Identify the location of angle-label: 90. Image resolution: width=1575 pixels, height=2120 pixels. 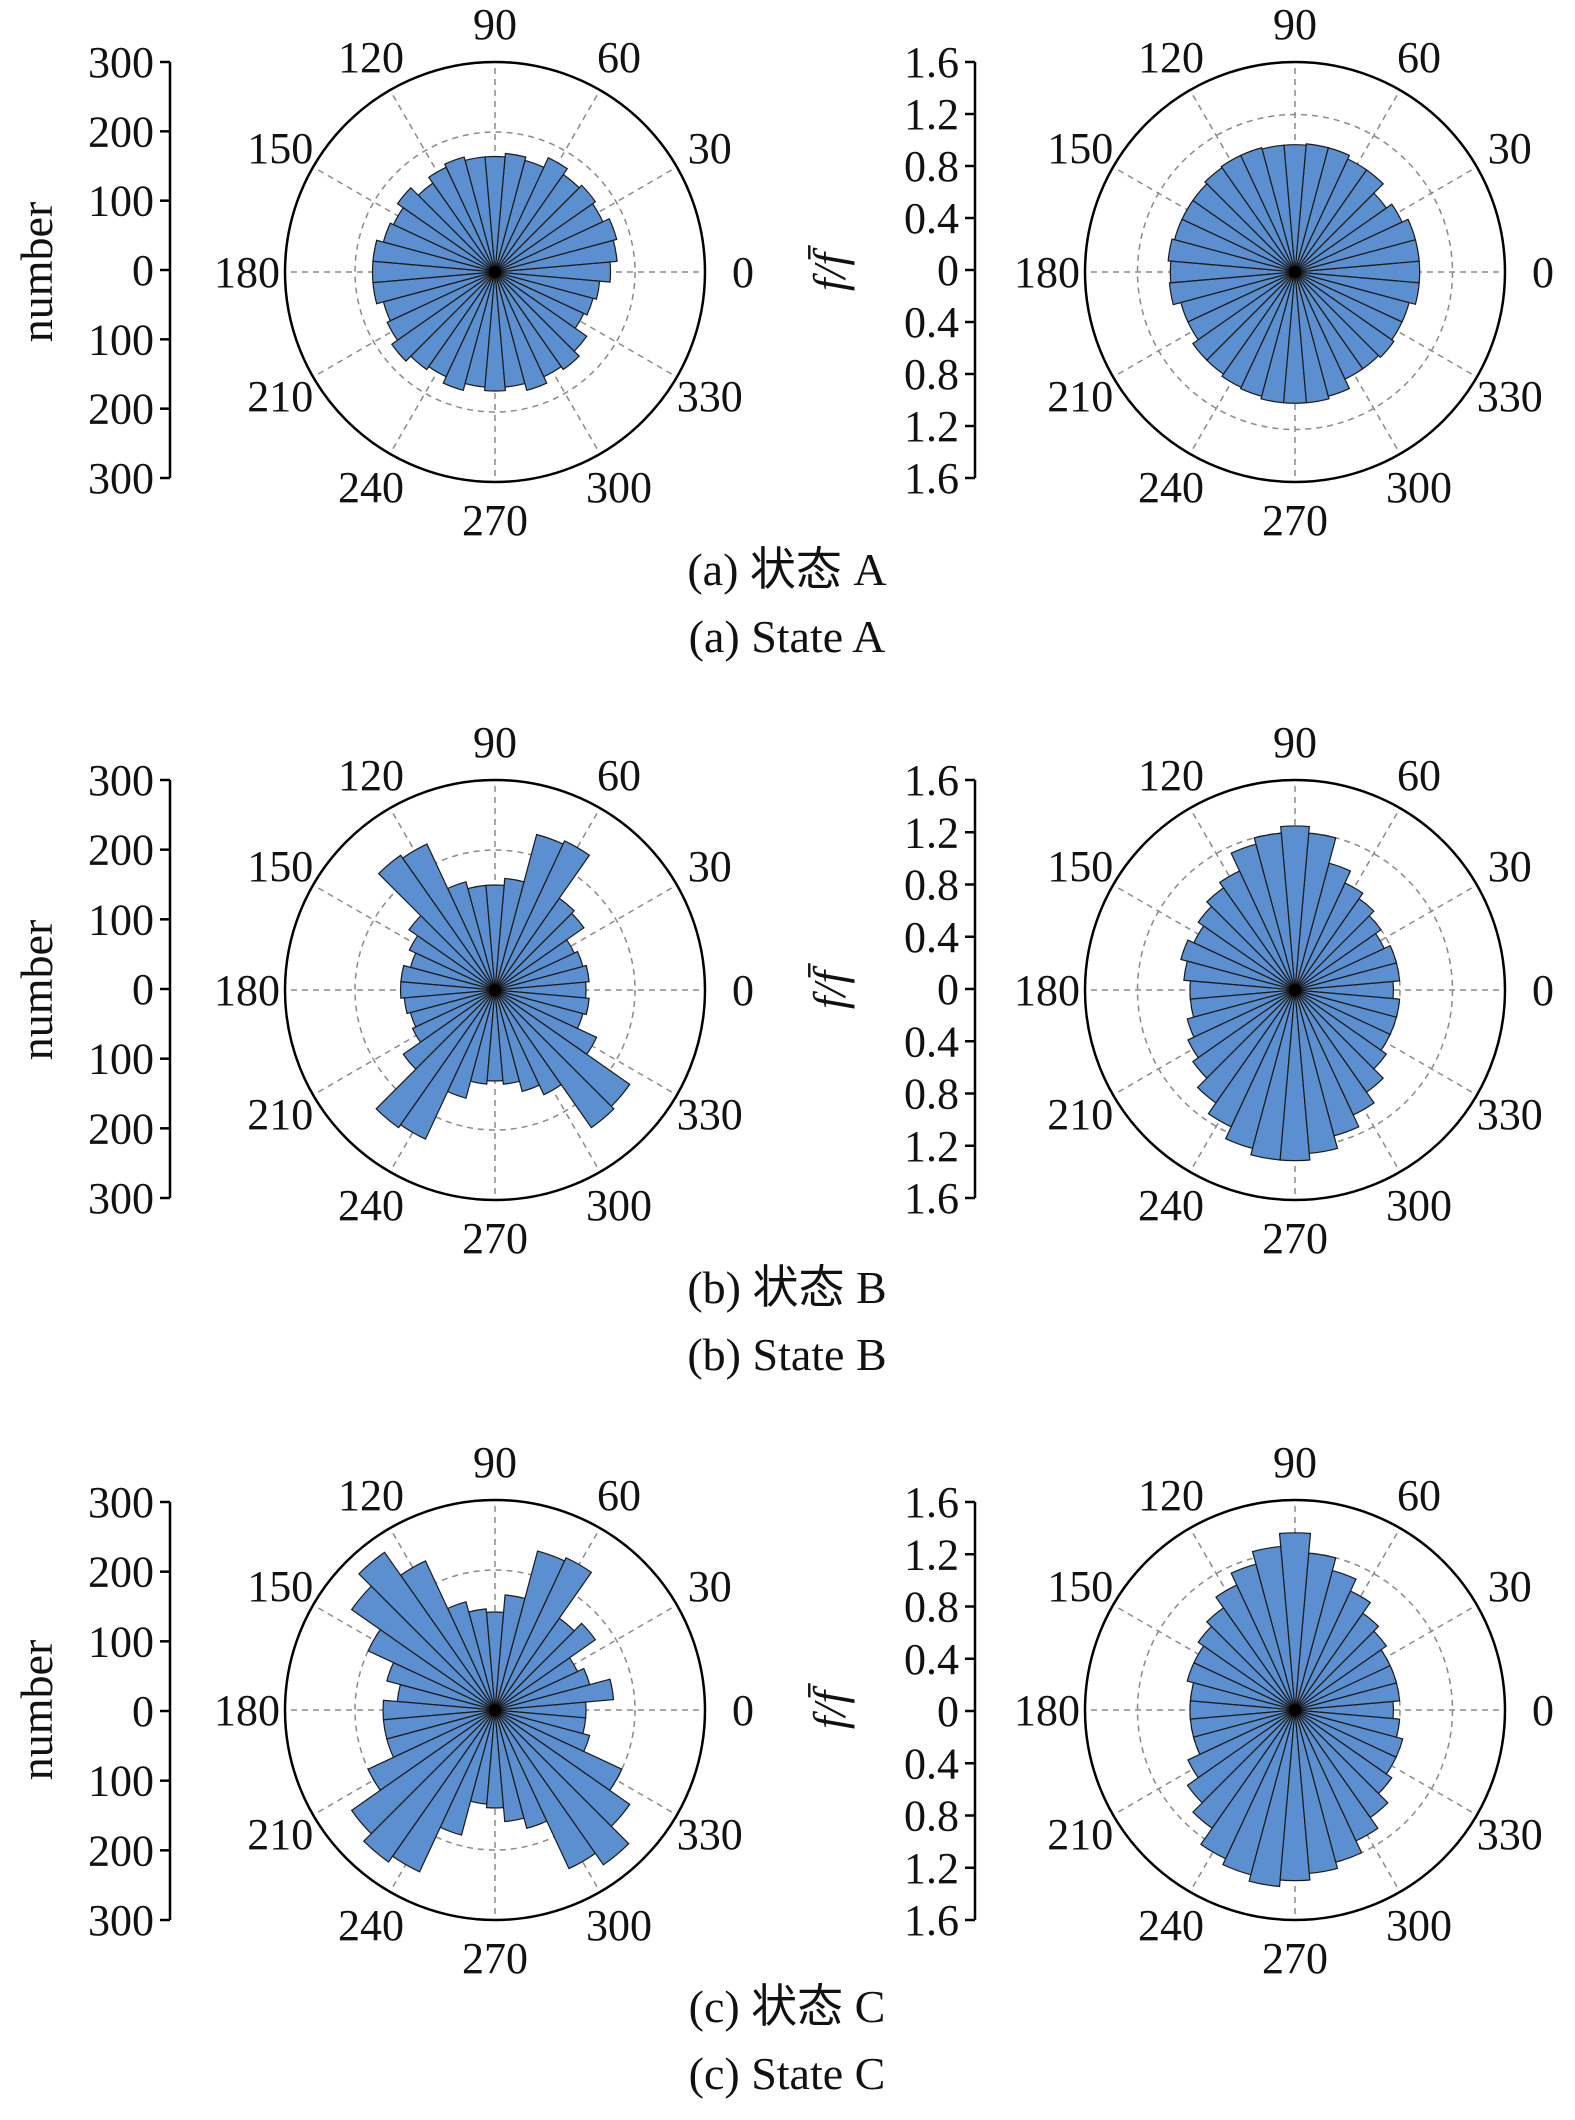
(495, 24).